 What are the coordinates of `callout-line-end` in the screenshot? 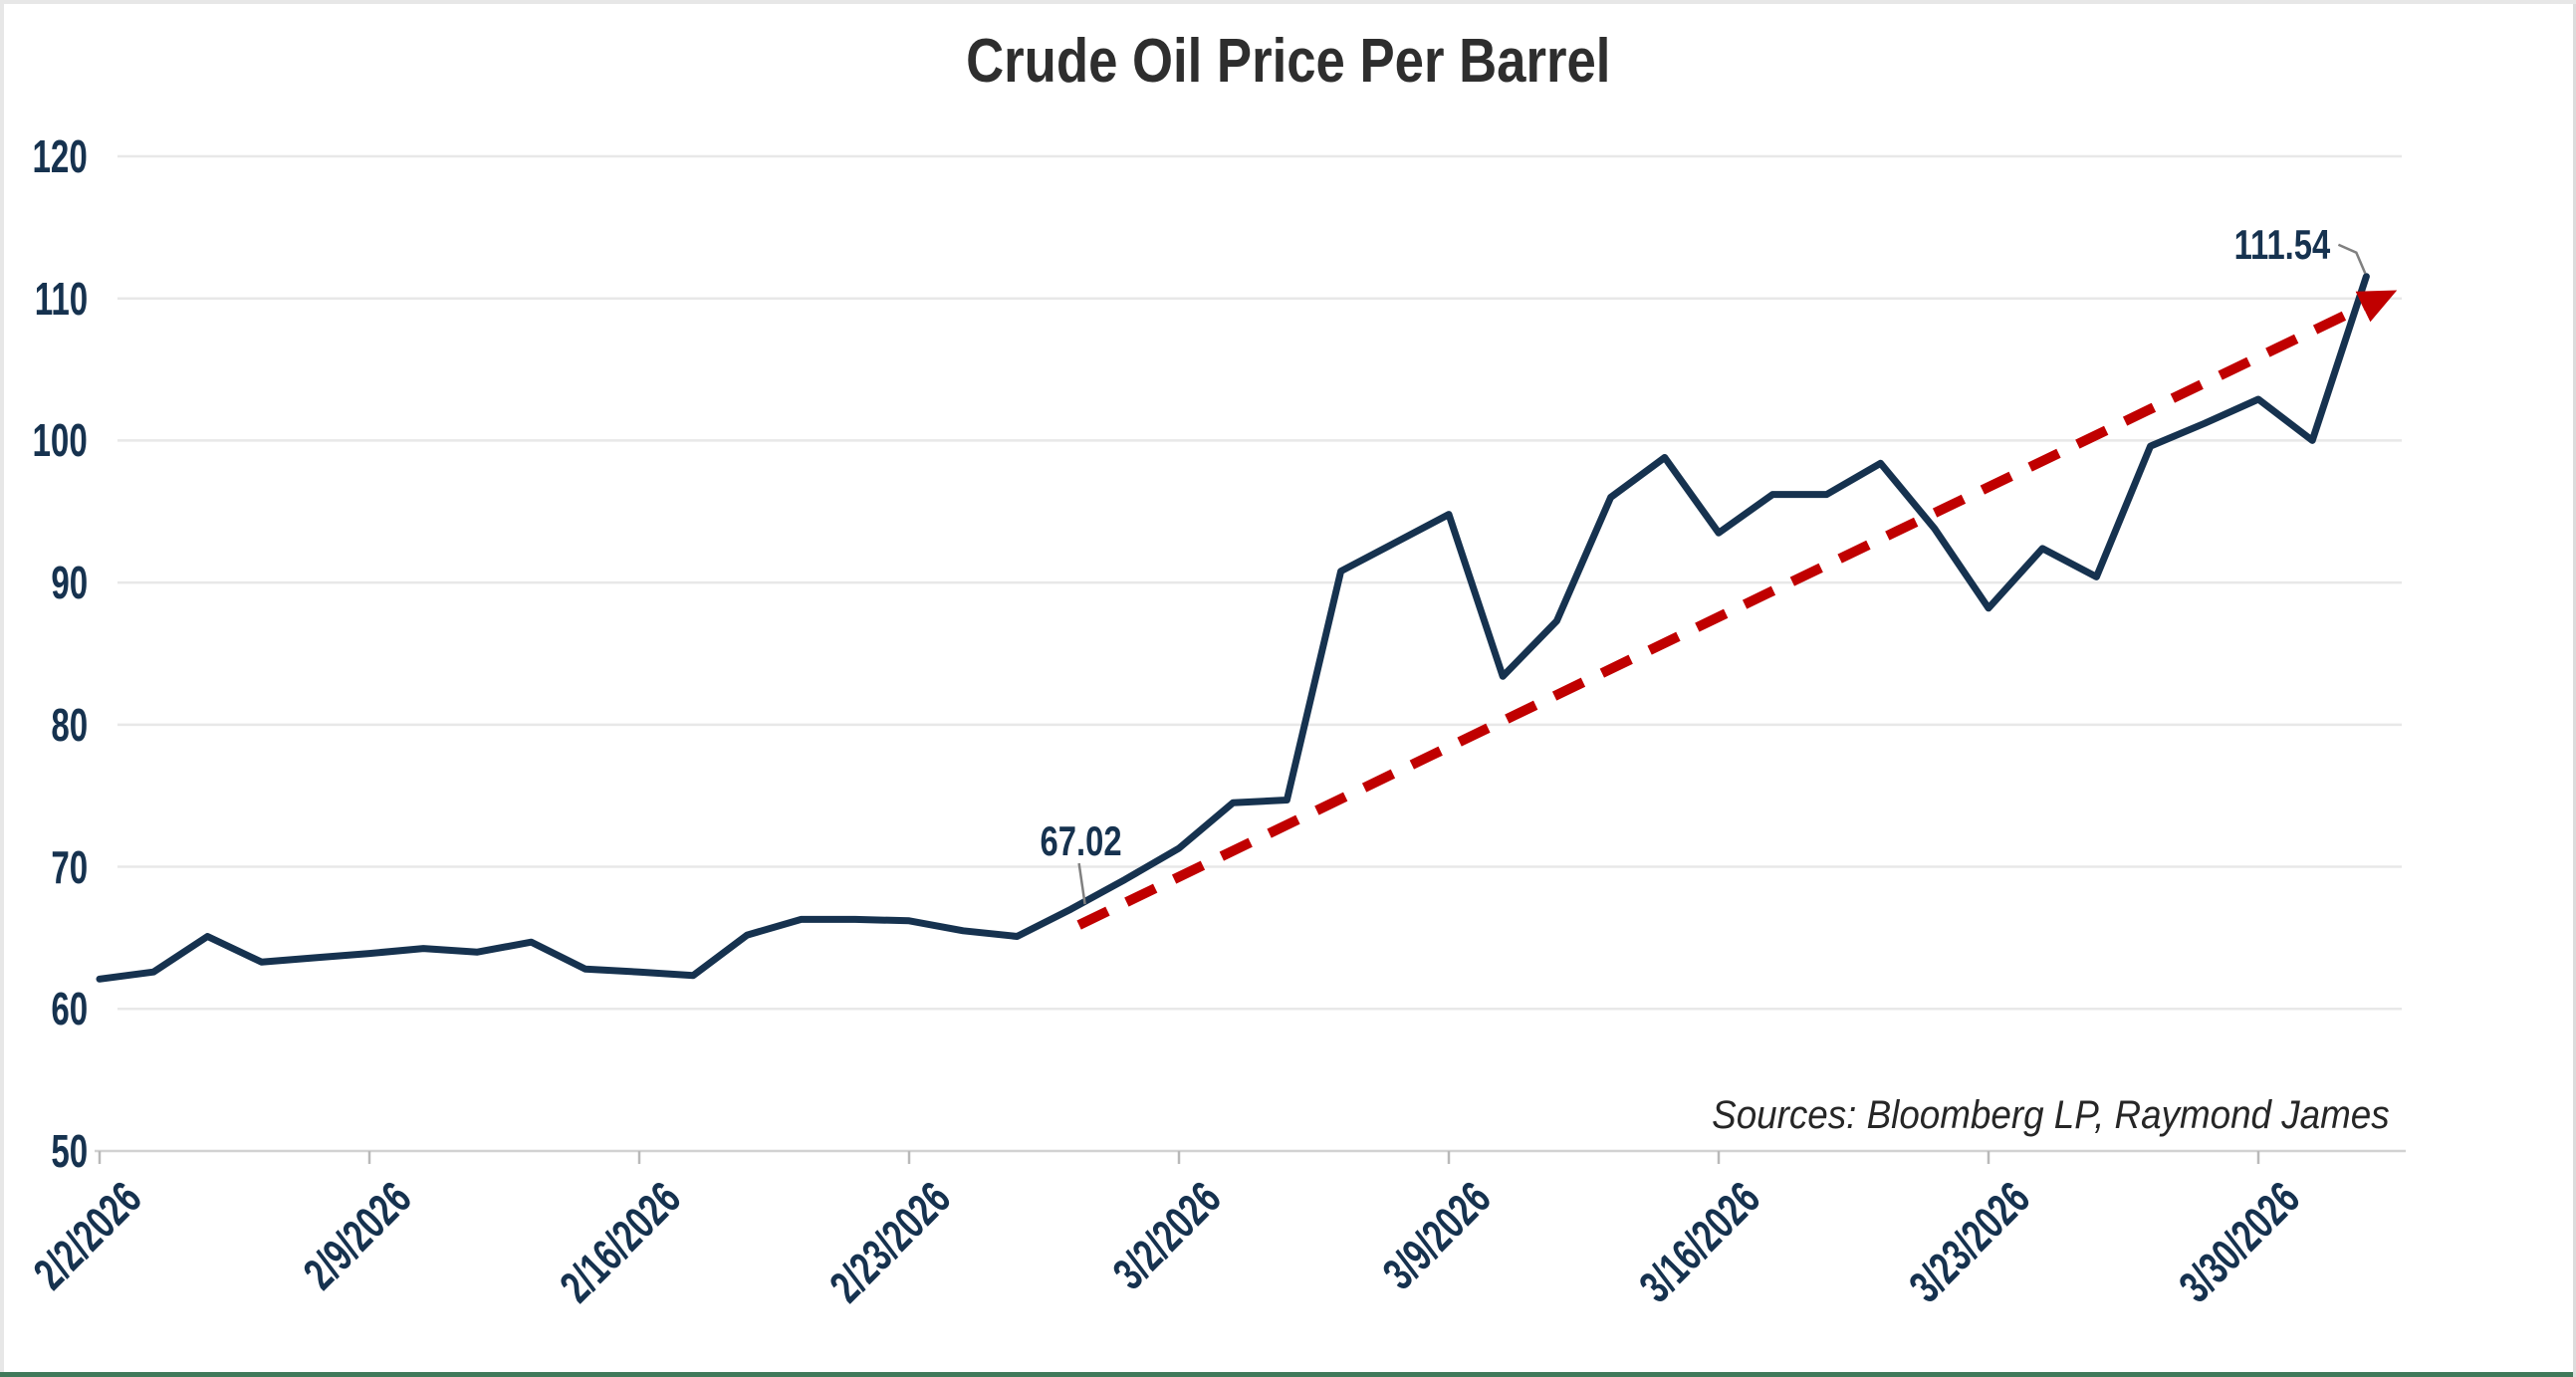 It's located at (2352, 259).